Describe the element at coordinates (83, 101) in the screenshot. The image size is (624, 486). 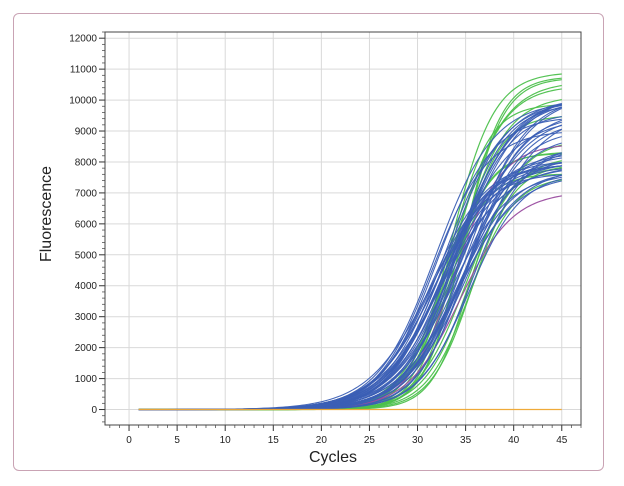
I see `y-tick-label: 10000` at that location.